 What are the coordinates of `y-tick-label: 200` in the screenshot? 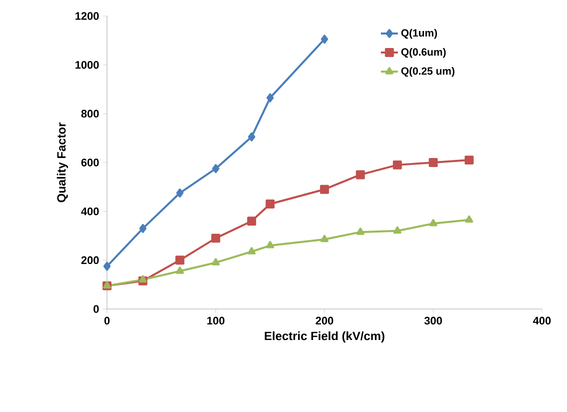 It's located at (90, 260).